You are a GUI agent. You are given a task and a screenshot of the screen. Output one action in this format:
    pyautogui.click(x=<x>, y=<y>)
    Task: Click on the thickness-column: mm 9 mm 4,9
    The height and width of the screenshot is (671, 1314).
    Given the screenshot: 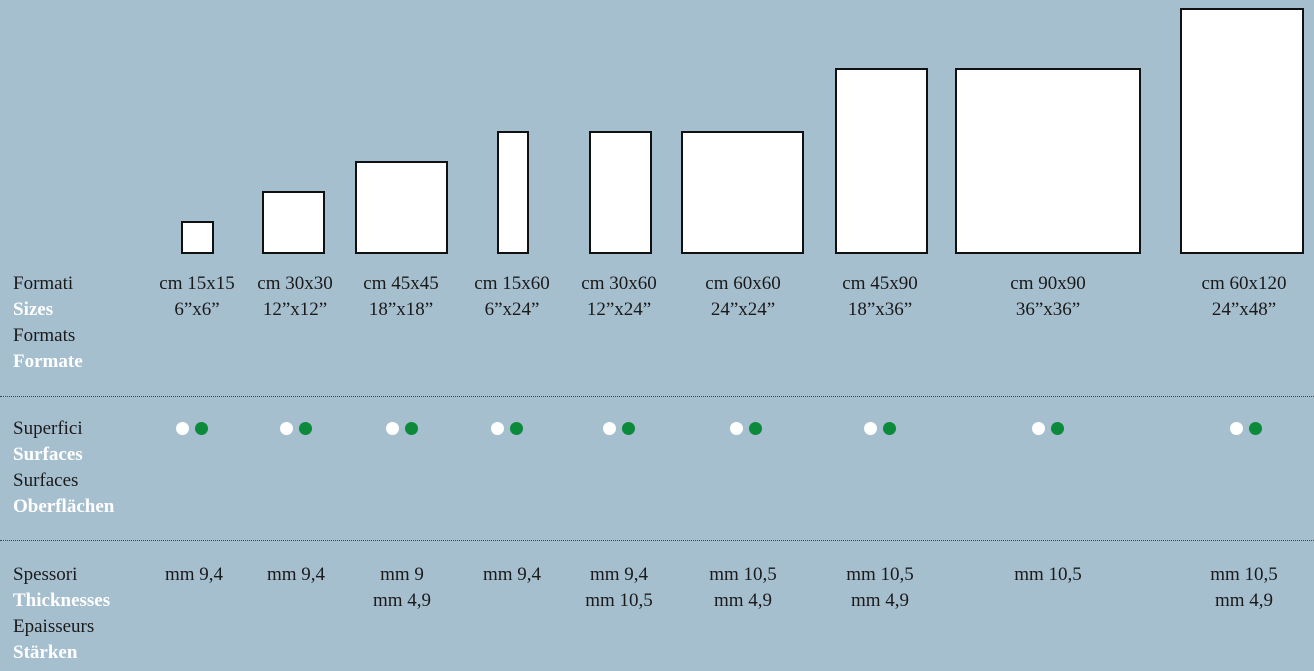 What is the action you would take?
    pyautogui.click(x=402, y=588)
    